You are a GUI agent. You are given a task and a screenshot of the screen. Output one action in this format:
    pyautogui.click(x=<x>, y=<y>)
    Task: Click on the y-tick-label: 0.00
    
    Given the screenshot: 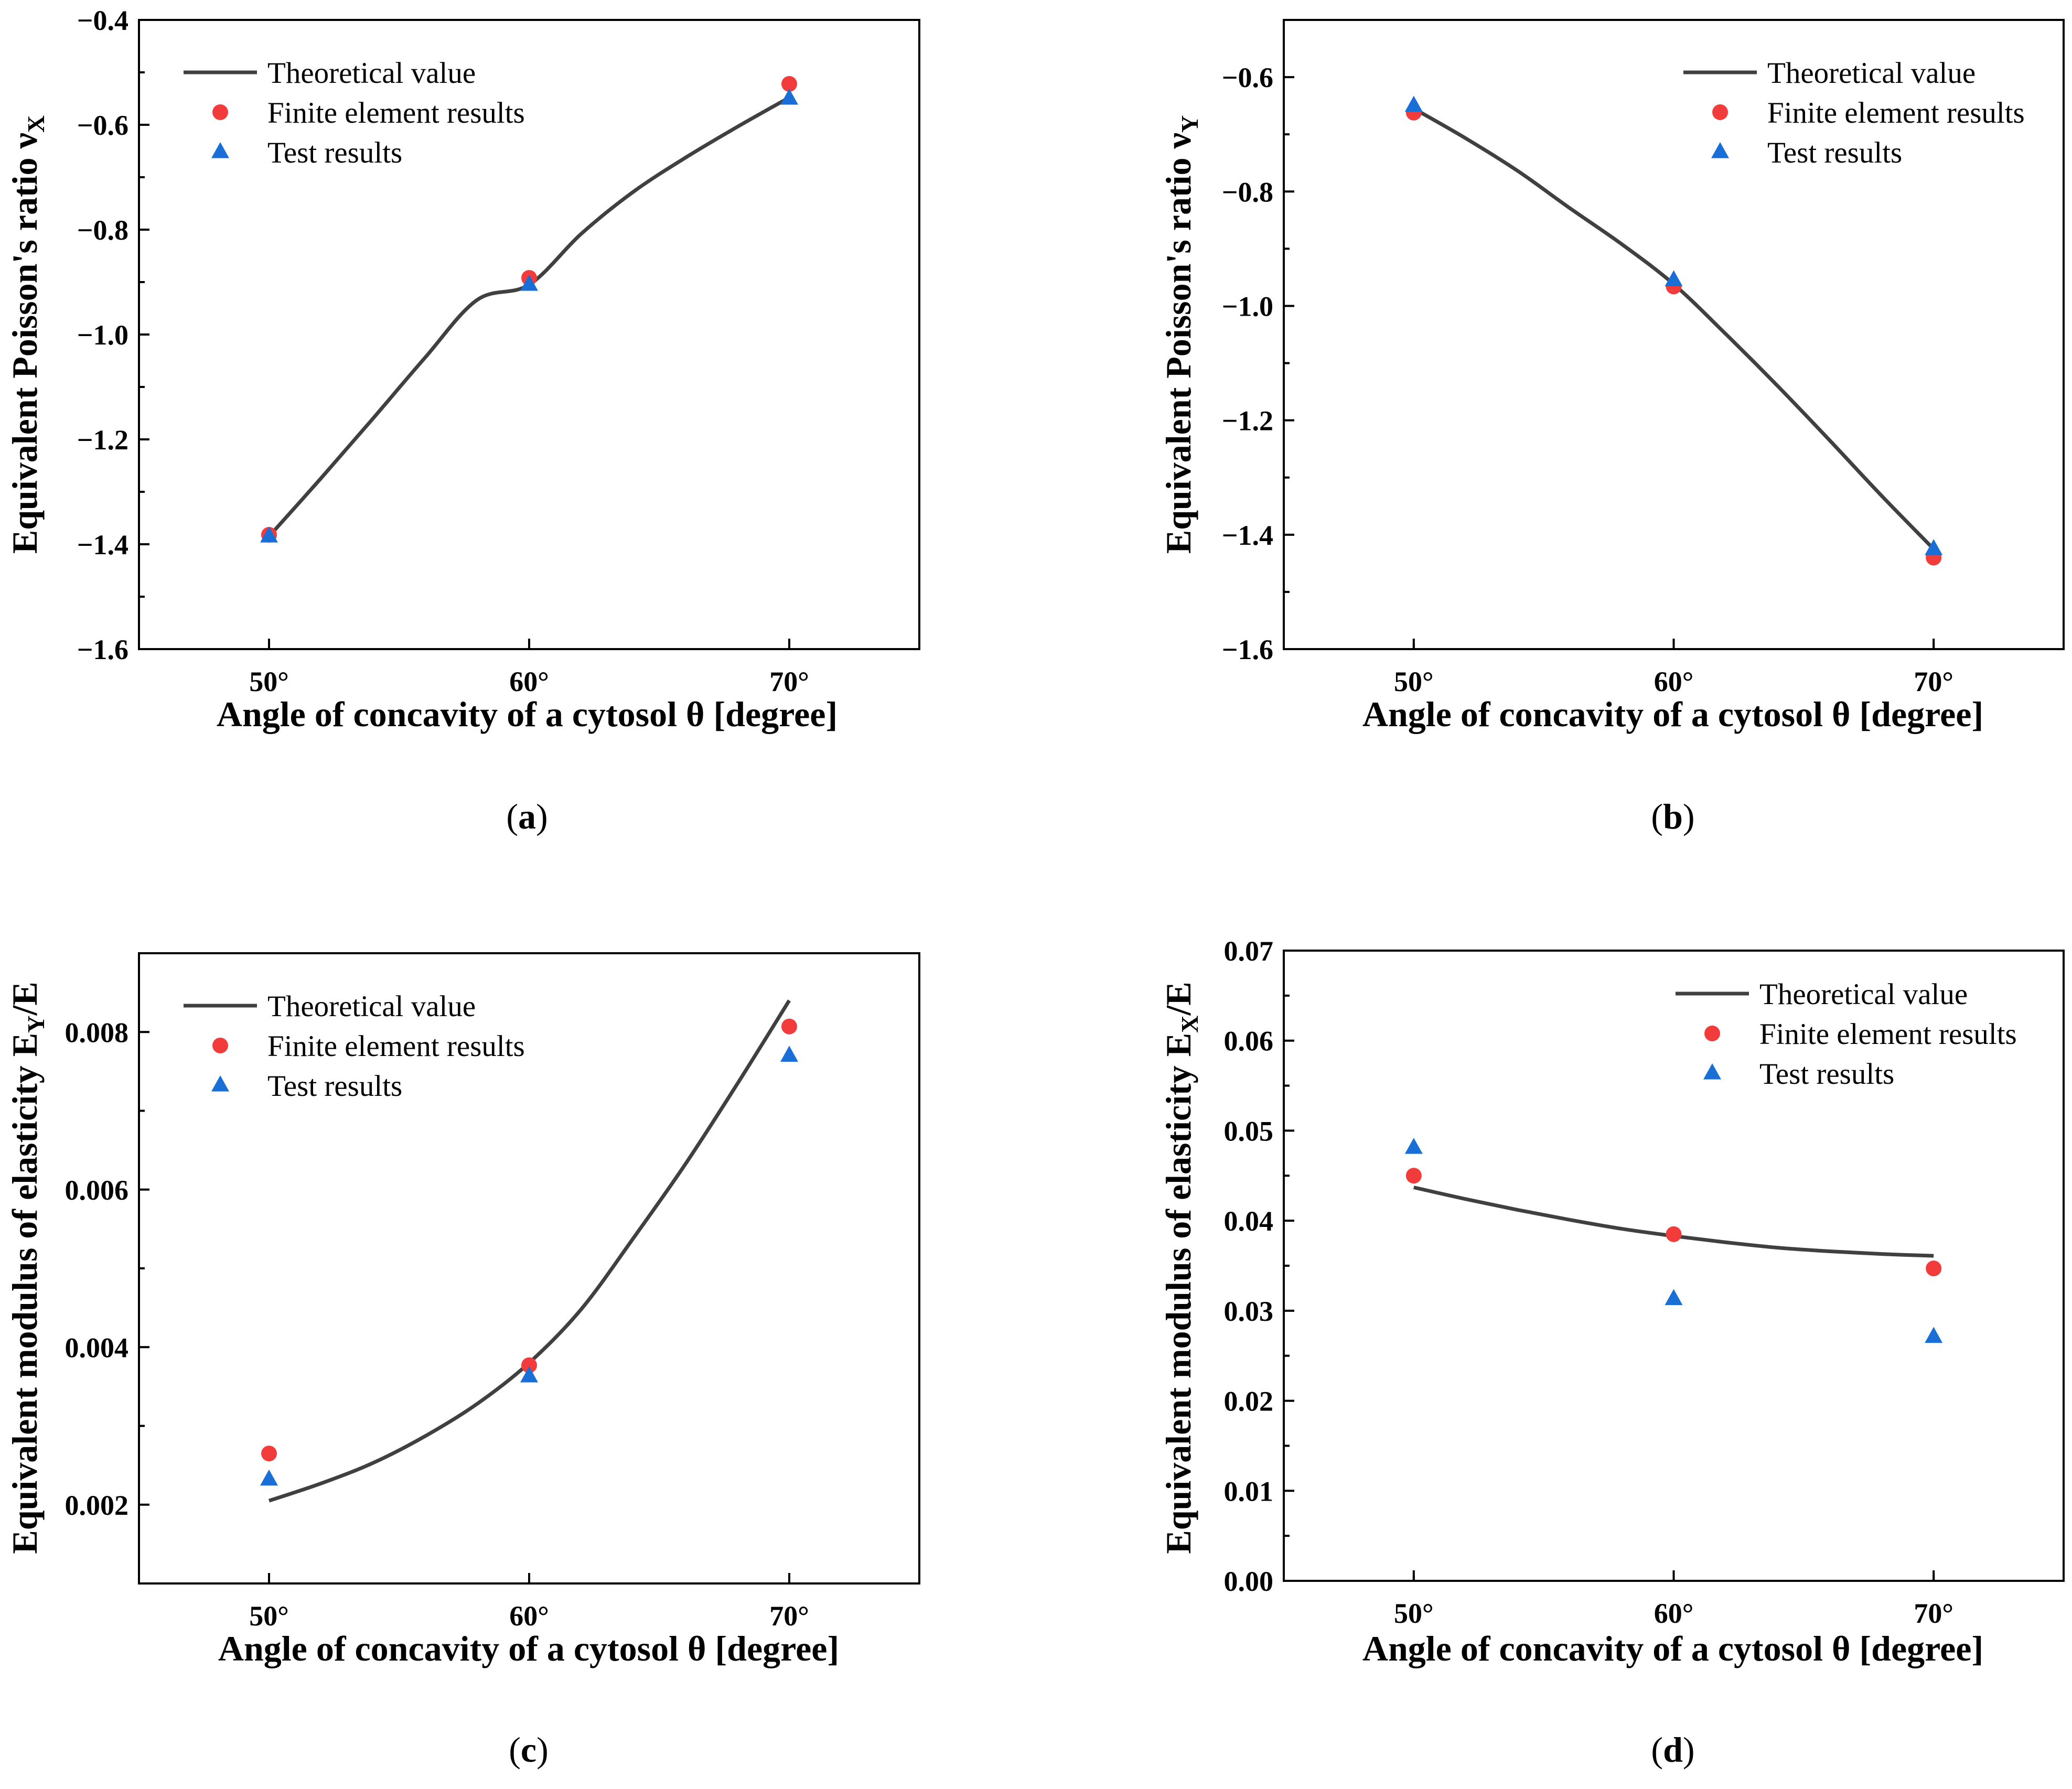 What is the action you would take?
    pyautogui.click(x=1249, y=1582)
    